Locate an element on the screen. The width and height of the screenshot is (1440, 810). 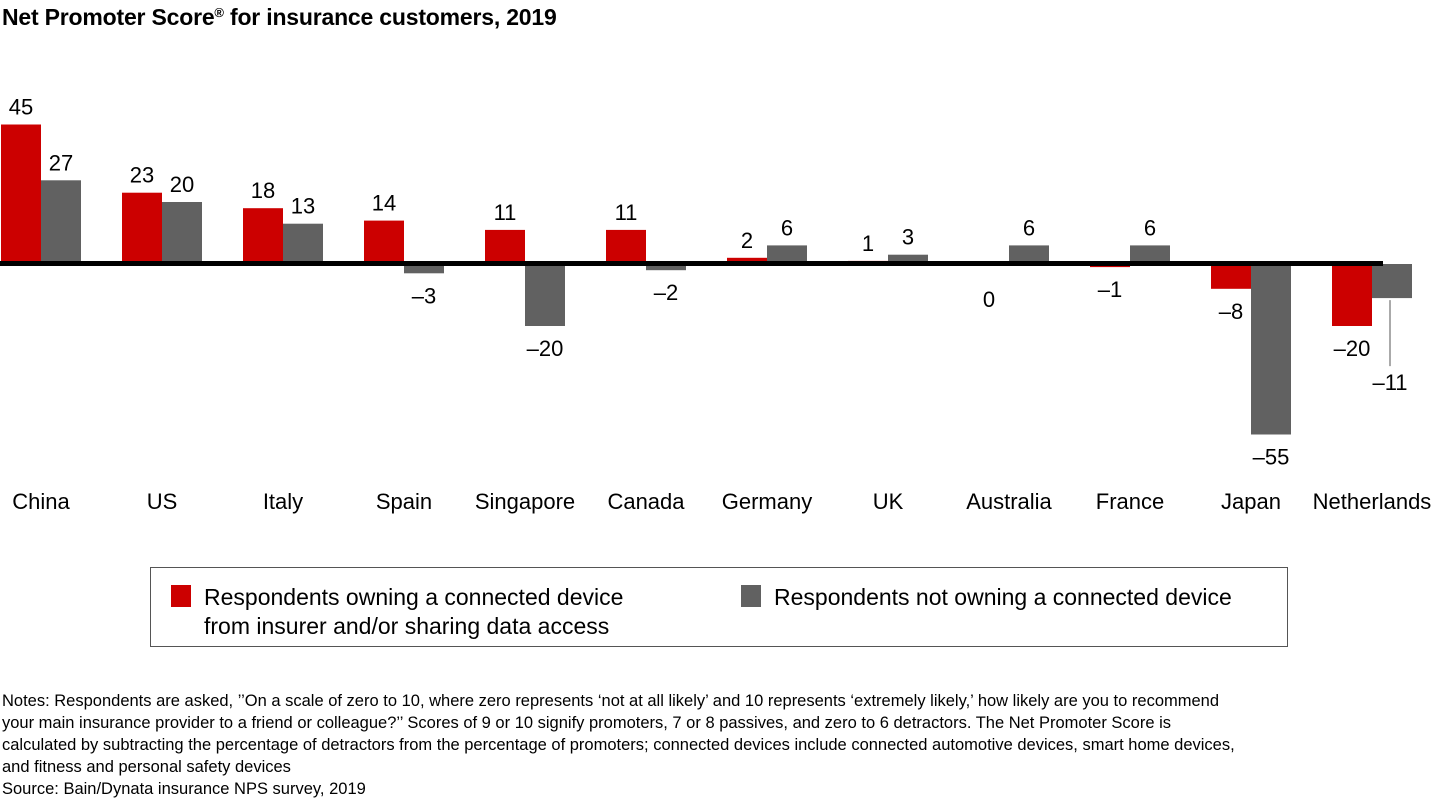
data-label: 20 is located at coordinates (182, 184).